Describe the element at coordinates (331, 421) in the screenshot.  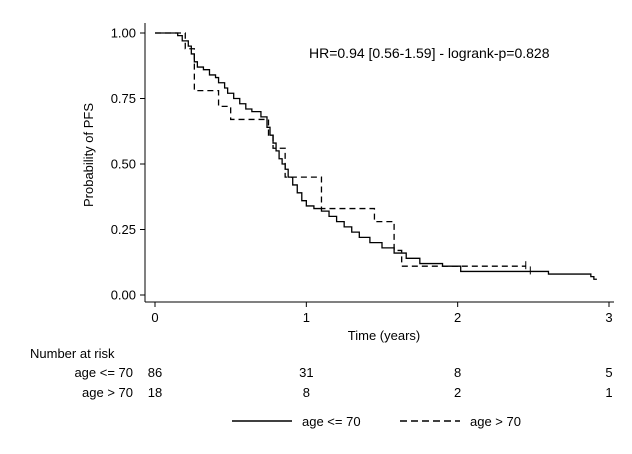
I see `legend-label-age-le-70: age <= 70` at that location.